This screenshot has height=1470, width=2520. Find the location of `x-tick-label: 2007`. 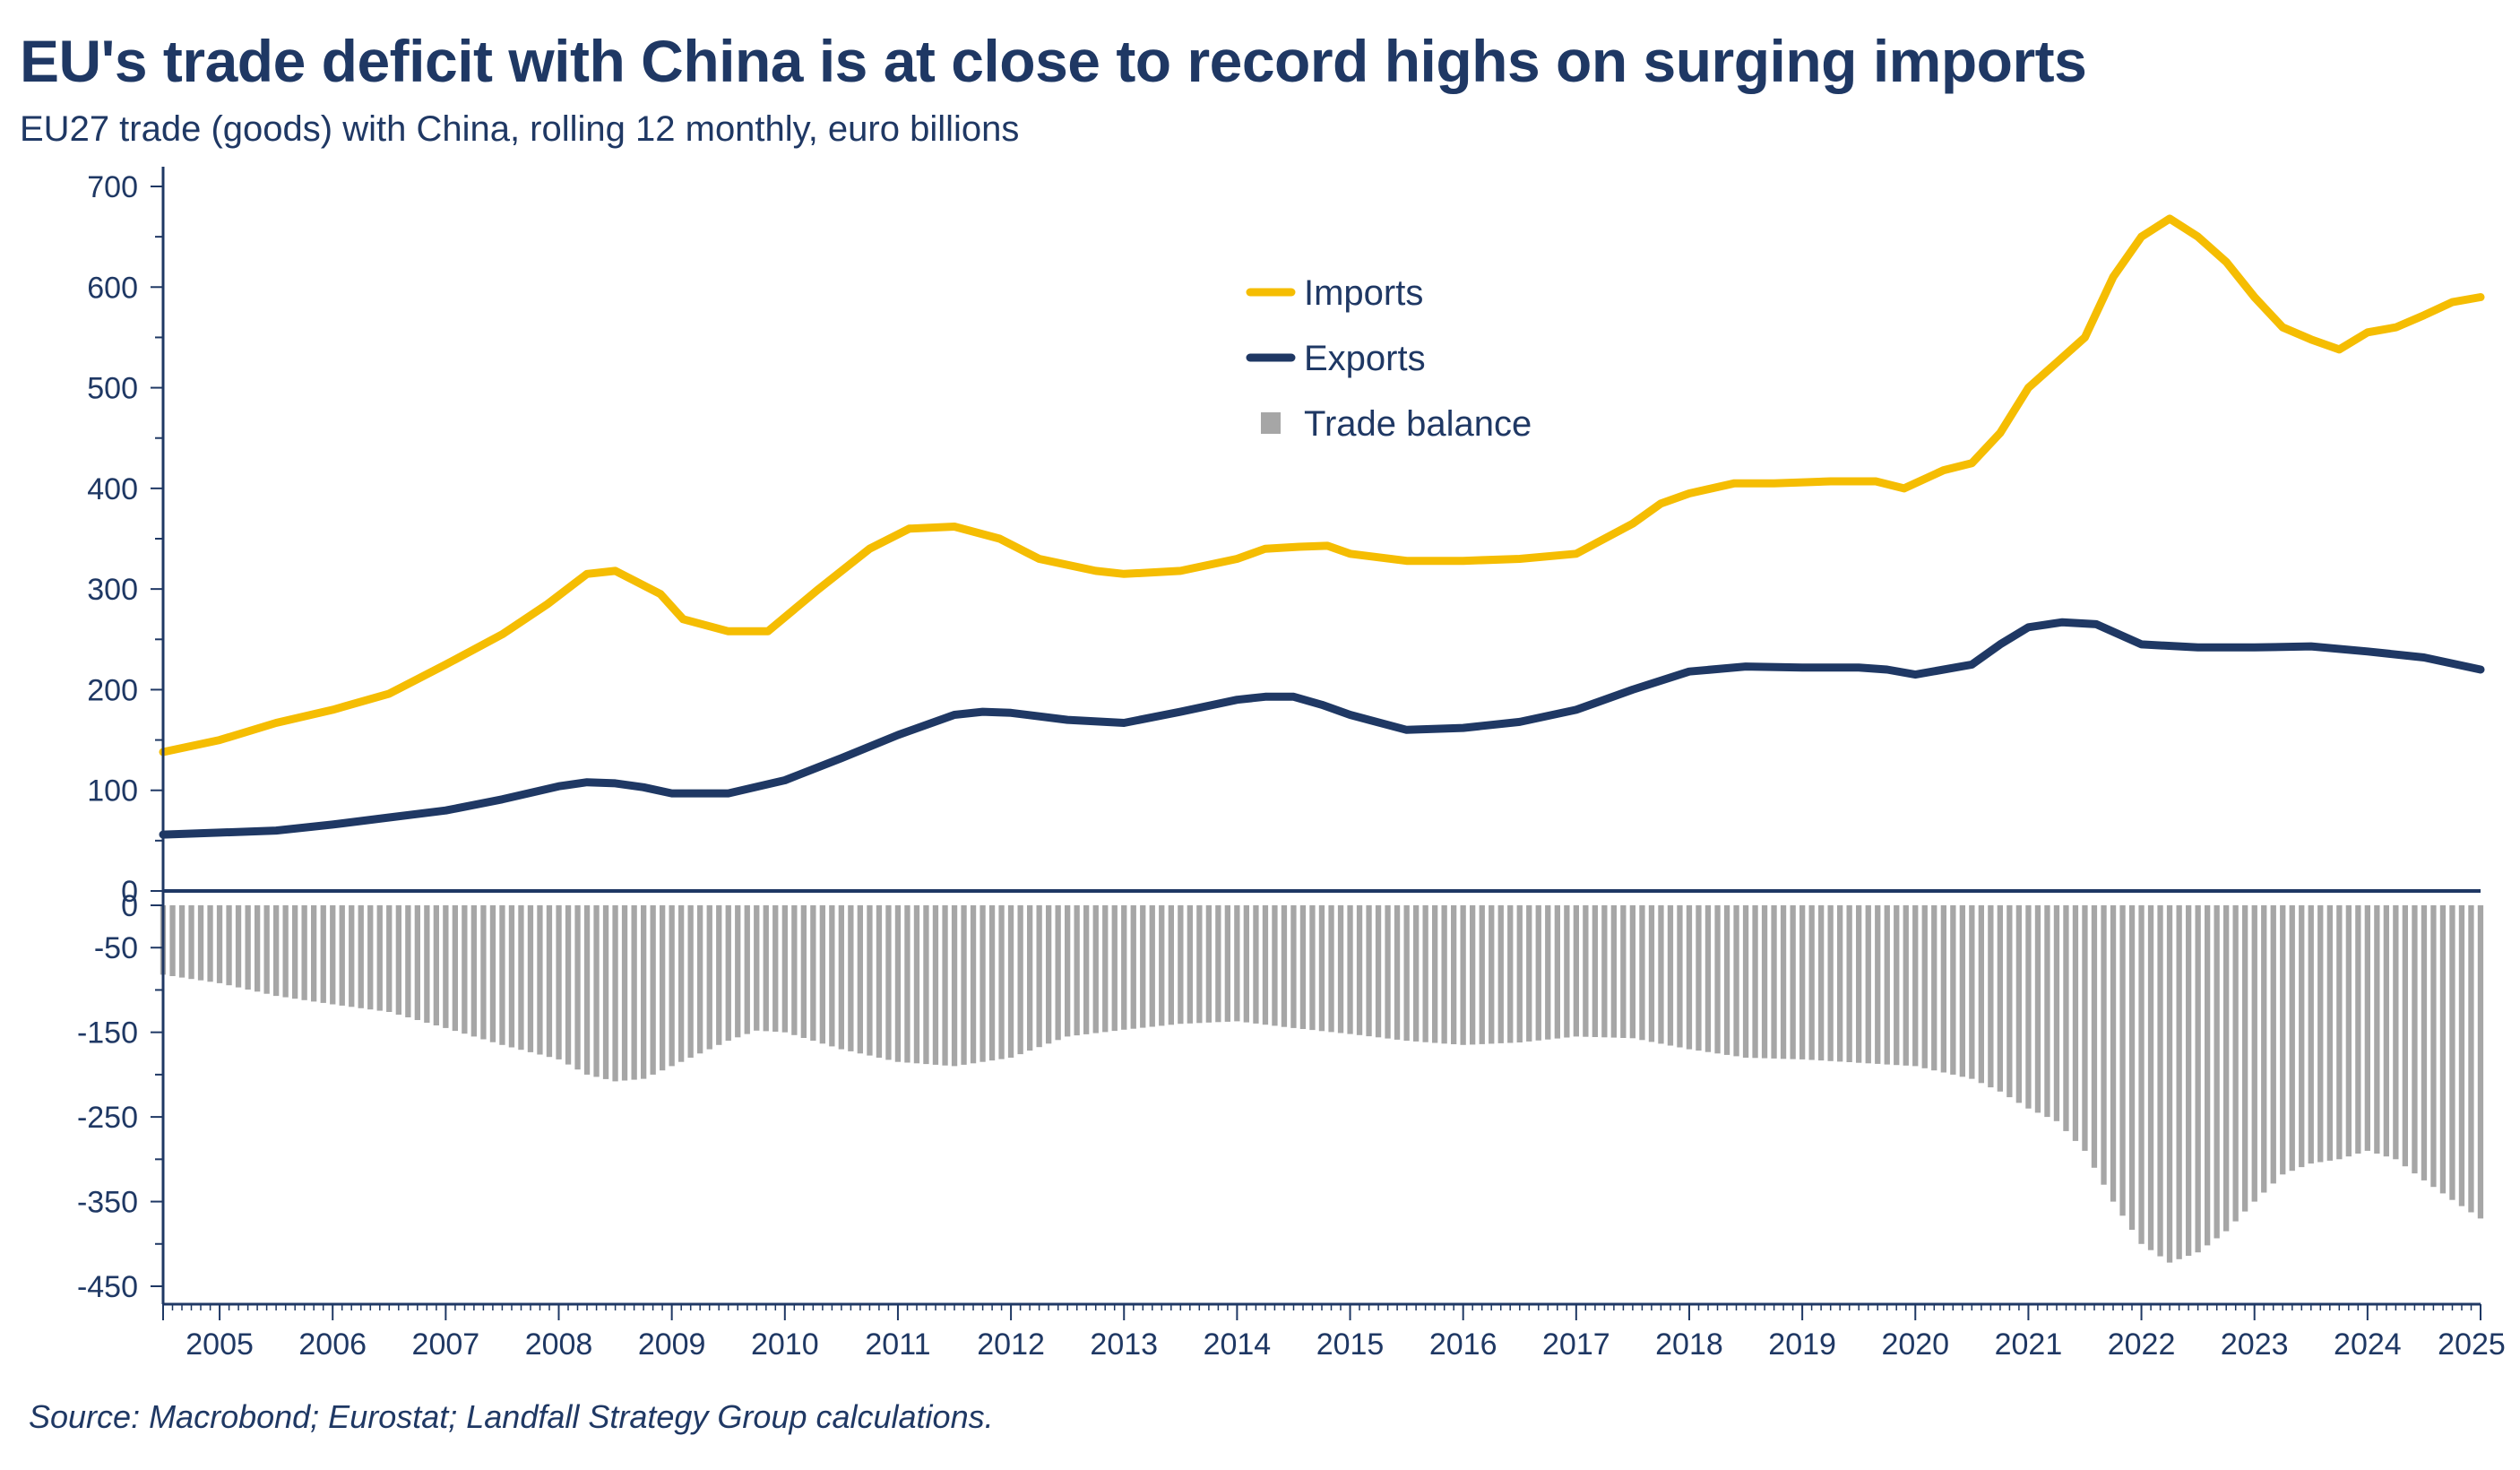

x-tick-label: 2007 is located at coordinates (446, 1344).